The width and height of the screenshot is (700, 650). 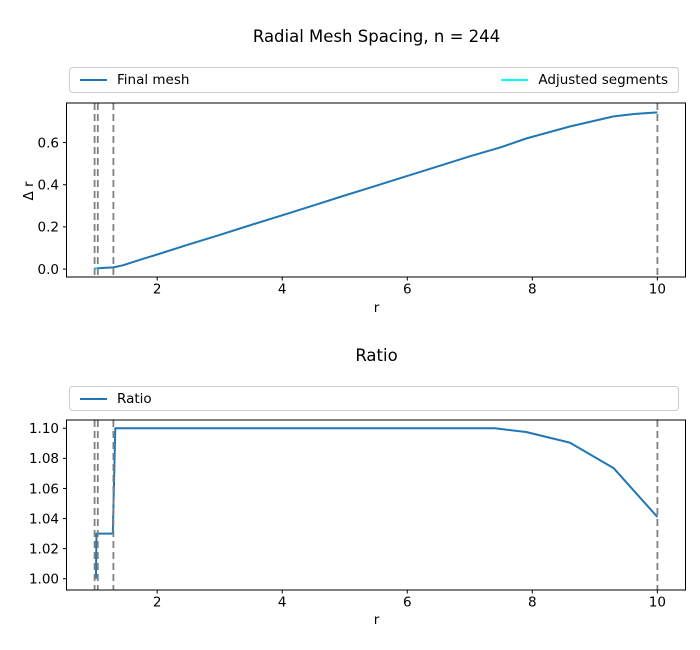 I want to click on y-tick-label: 0.4, so click(x=48, y=186).